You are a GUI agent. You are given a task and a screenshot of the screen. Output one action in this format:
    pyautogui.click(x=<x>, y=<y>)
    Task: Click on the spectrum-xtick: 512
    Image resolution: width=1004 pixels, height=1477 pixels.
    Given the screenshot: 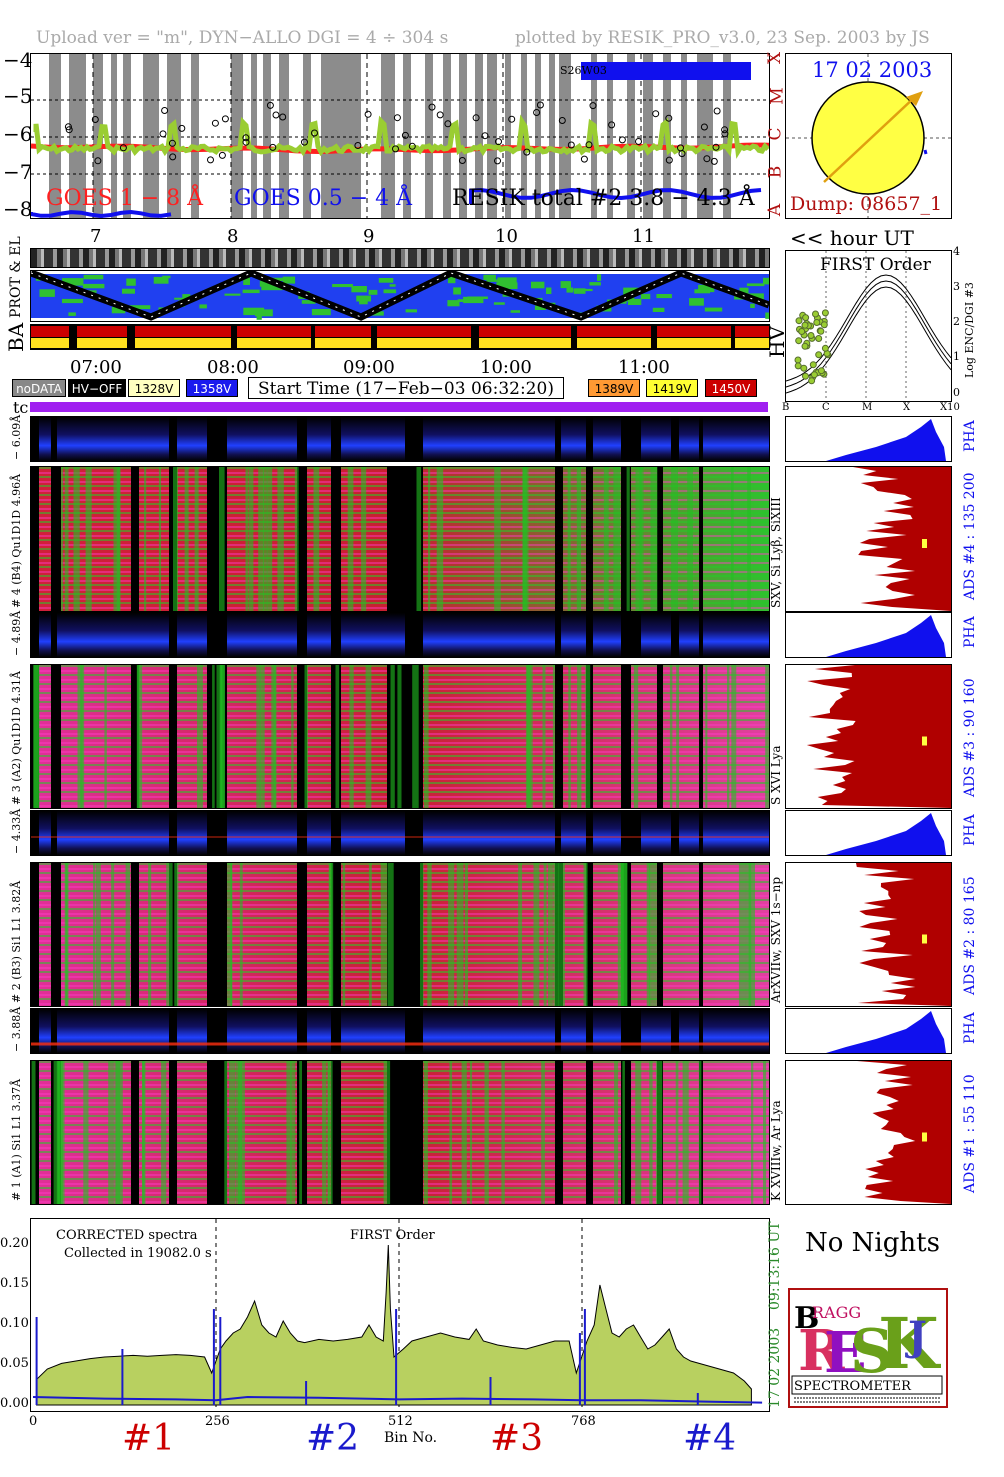 What is the action you would take?
    pyautogui.click(x=400, y=1421)
    